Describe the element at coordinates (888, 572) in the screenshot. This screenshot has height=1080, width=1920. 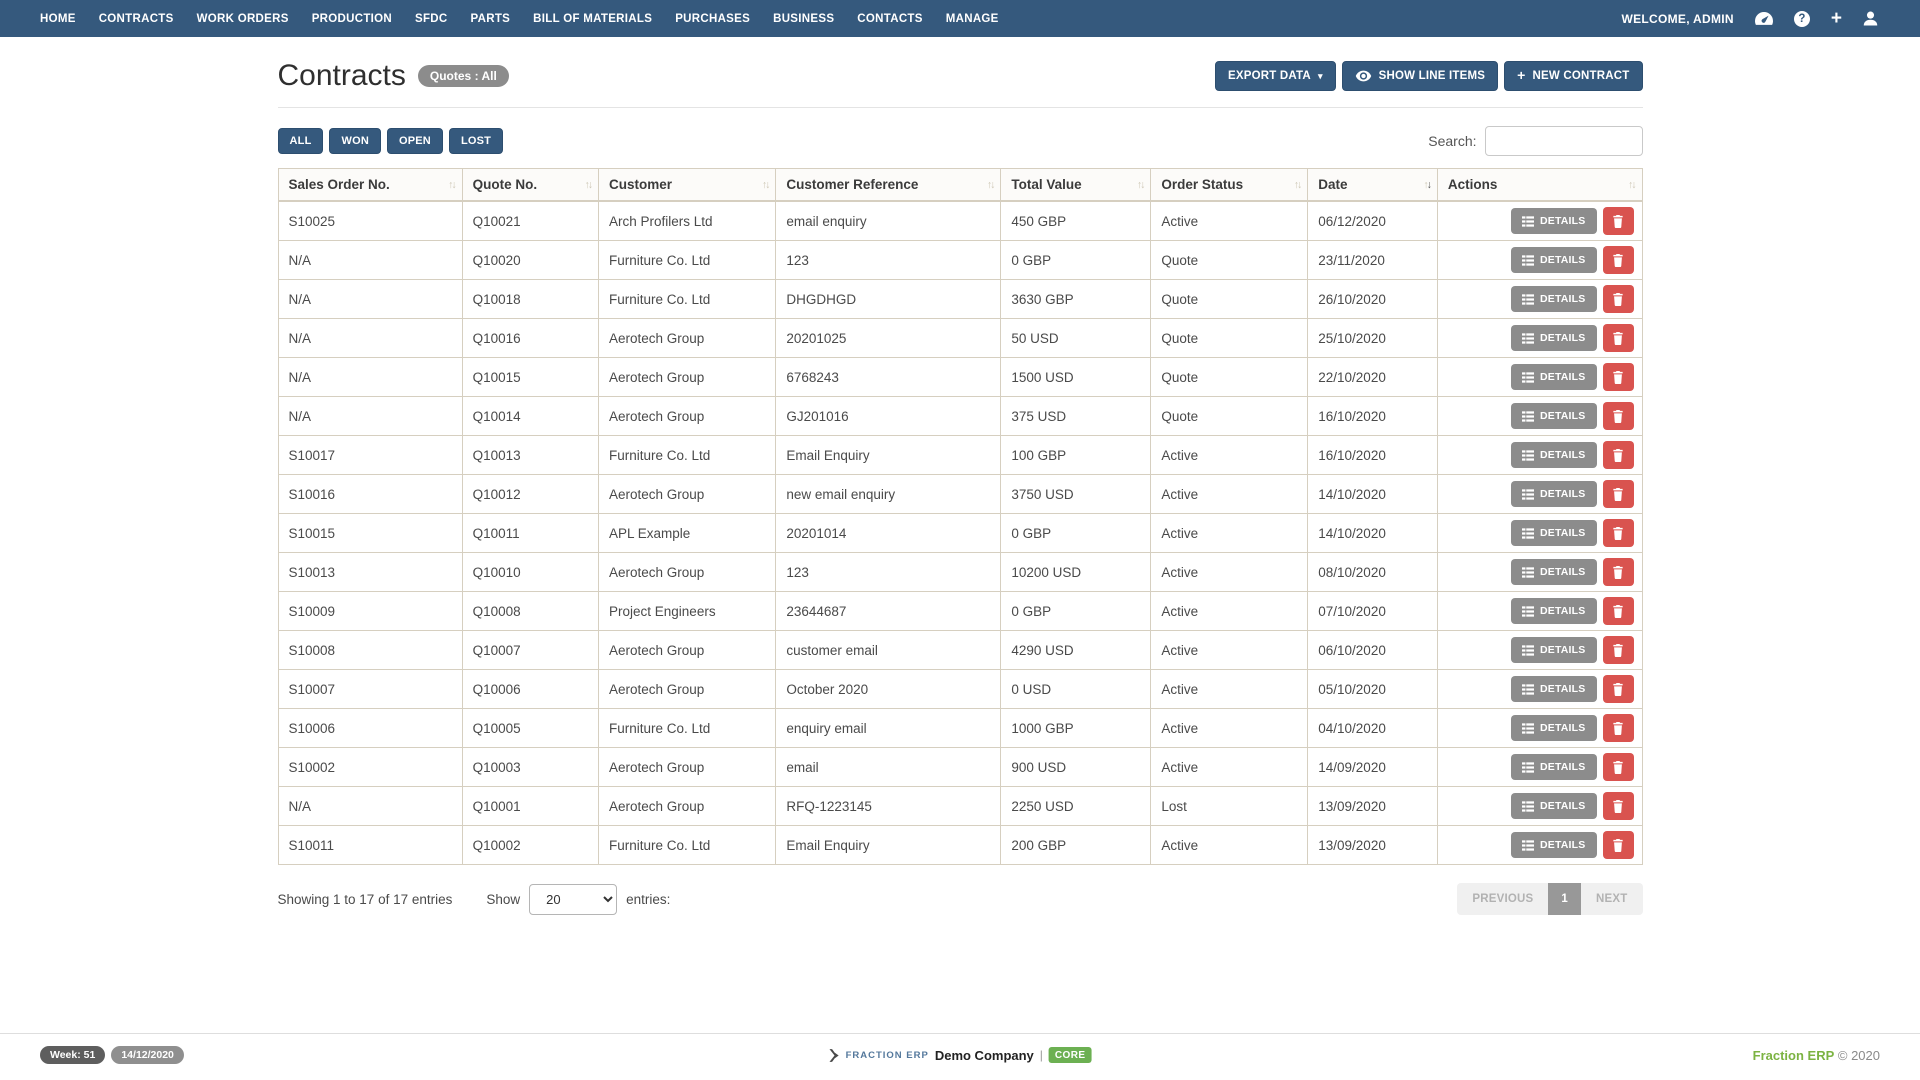
I see `cell-customer-reference: 123` at that location.